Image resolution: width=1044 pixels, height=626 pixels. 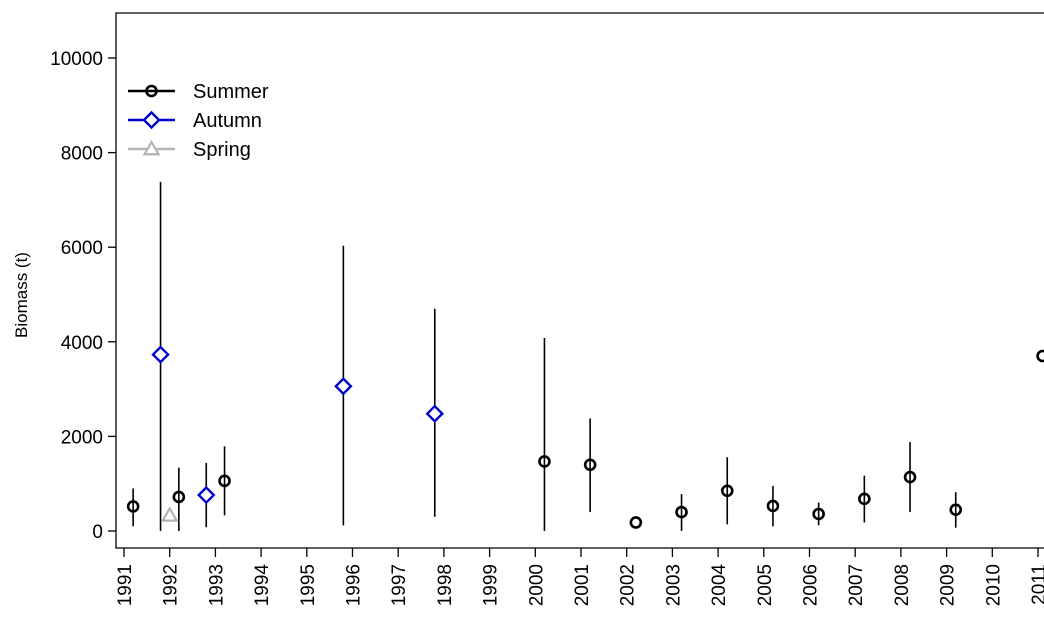 What do you see at coordinates (82, 437) in the screenshot?
I see `y-tick-label-2000: 2000` at bounding box center [82, 437].